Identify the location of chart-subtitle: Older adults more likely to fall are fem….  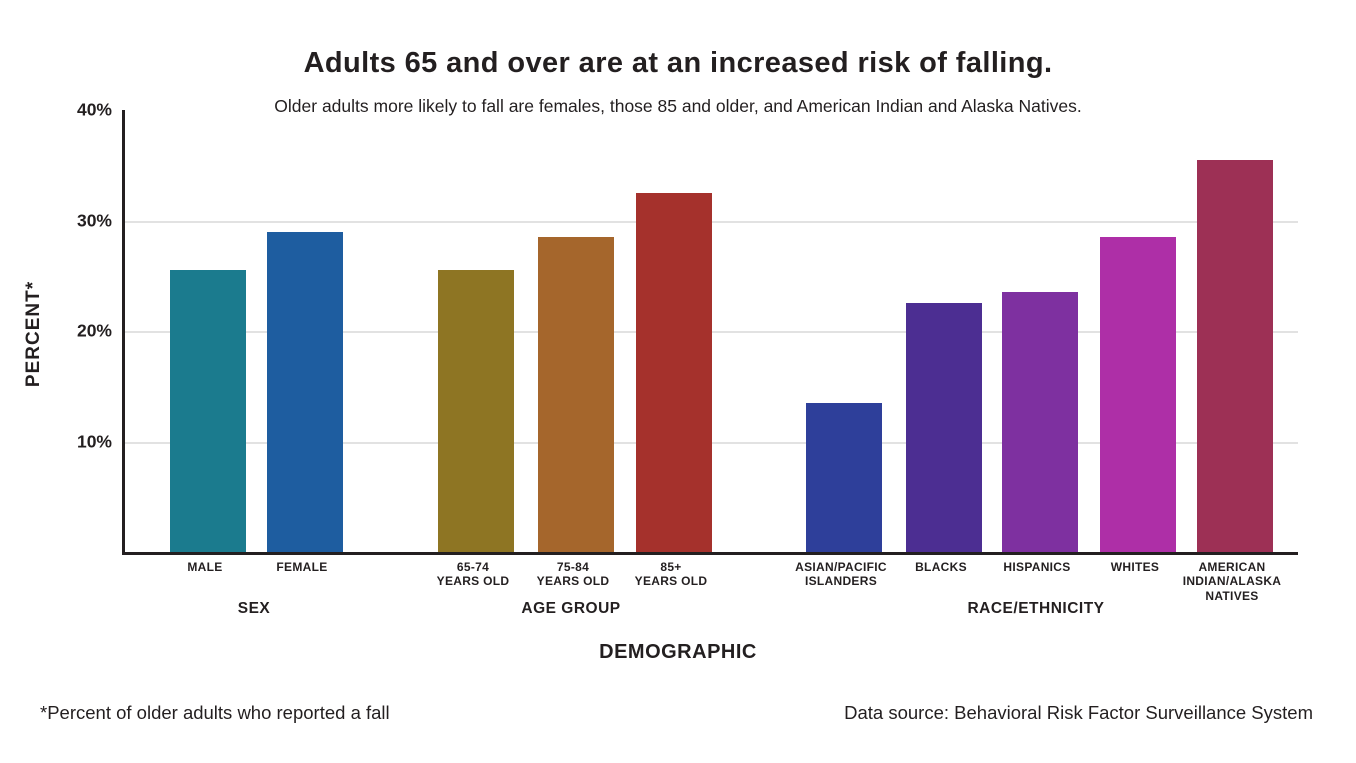
(678, 106).